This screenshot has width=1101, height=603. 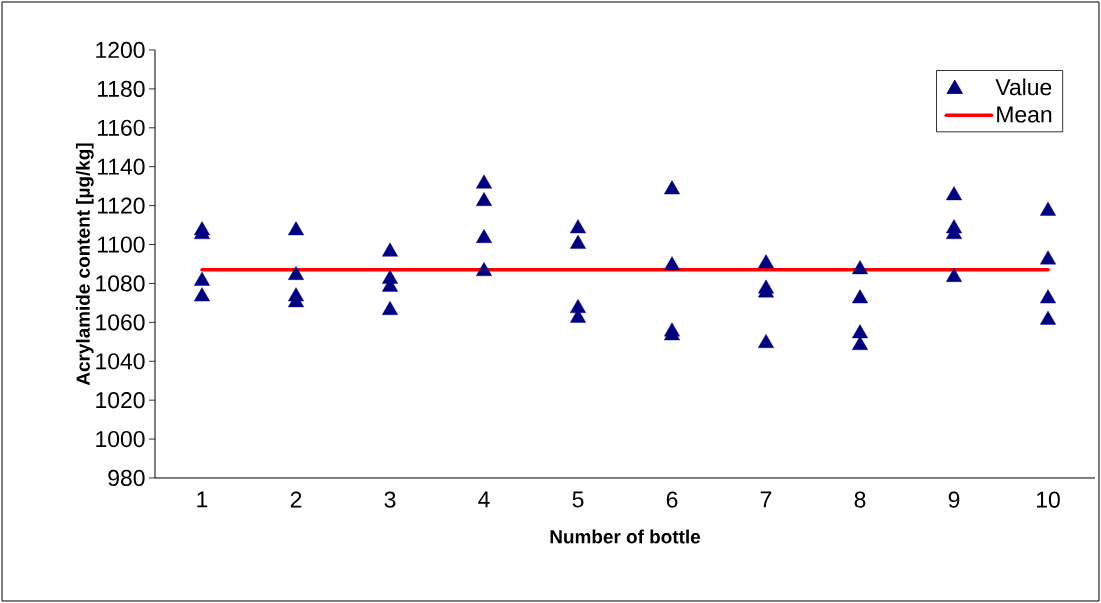 What do you see at coordinates (1048, 499) in the screenshot?
I see `x-tick-label: 10` at bounding box center [1048, 499].